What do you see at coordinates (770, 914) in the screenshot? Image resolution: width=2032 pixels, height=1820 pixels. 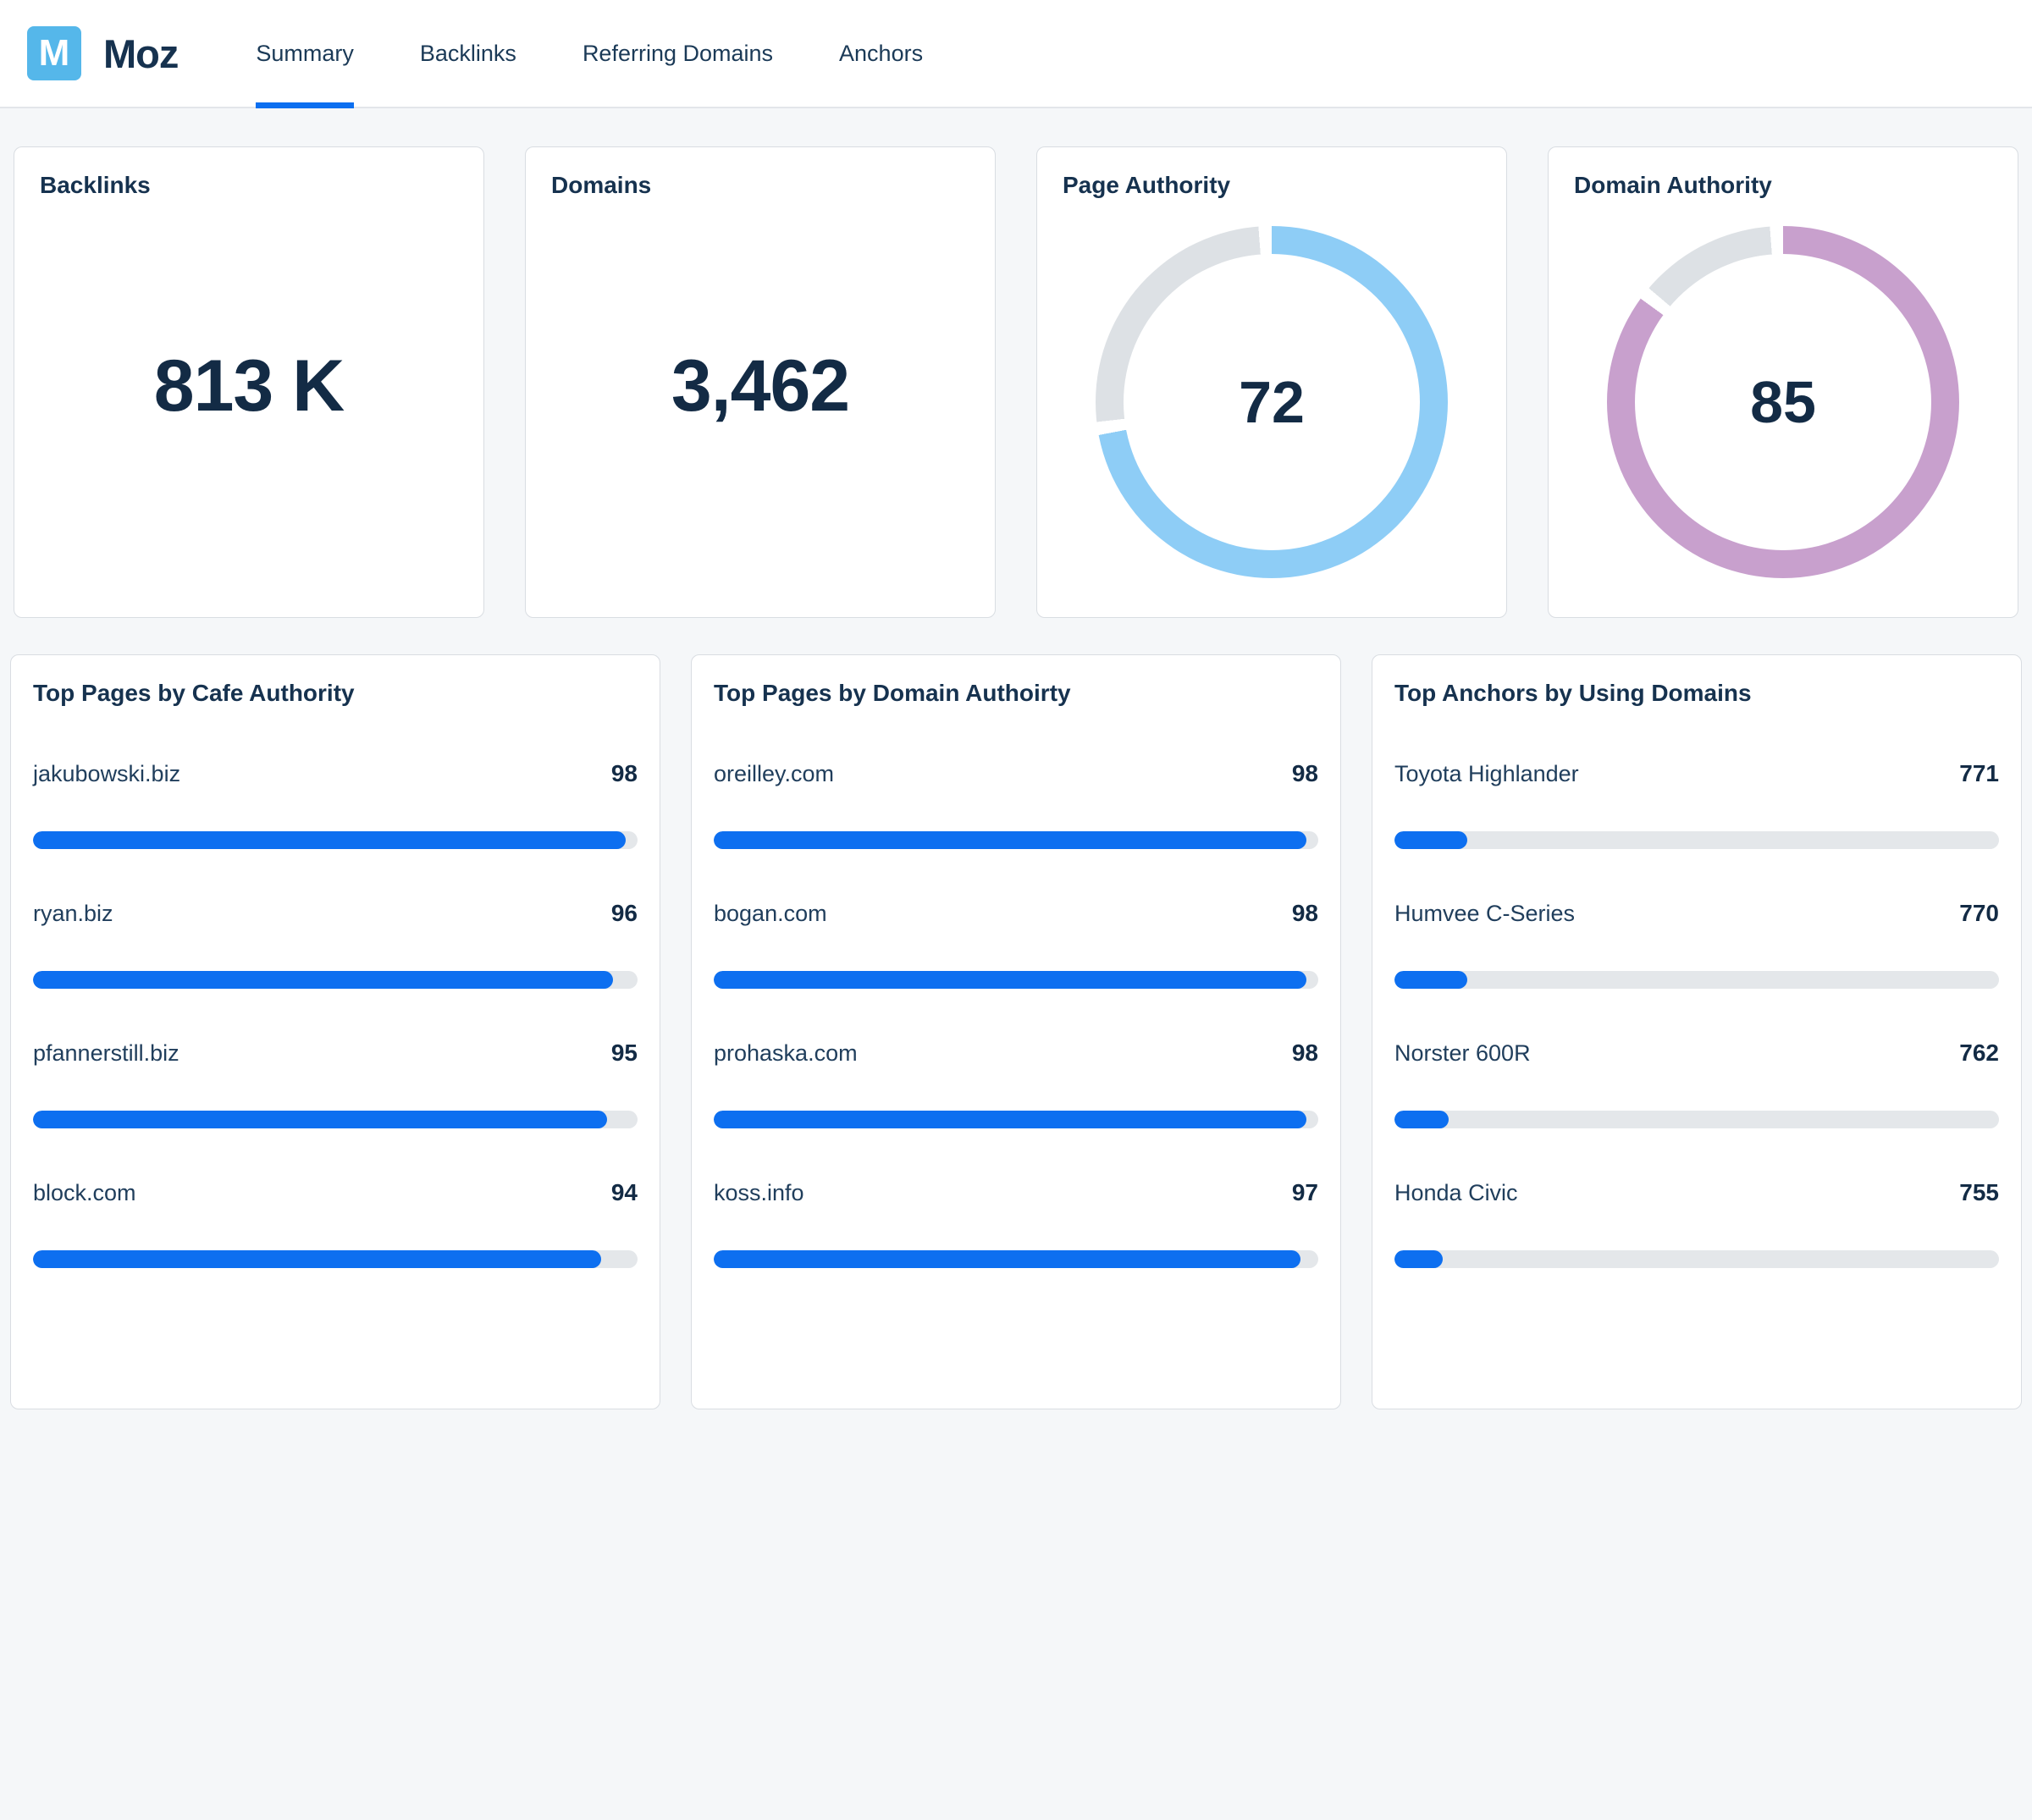 I see `page-domain-label: bogan.com` at bounding box center [770, 914].